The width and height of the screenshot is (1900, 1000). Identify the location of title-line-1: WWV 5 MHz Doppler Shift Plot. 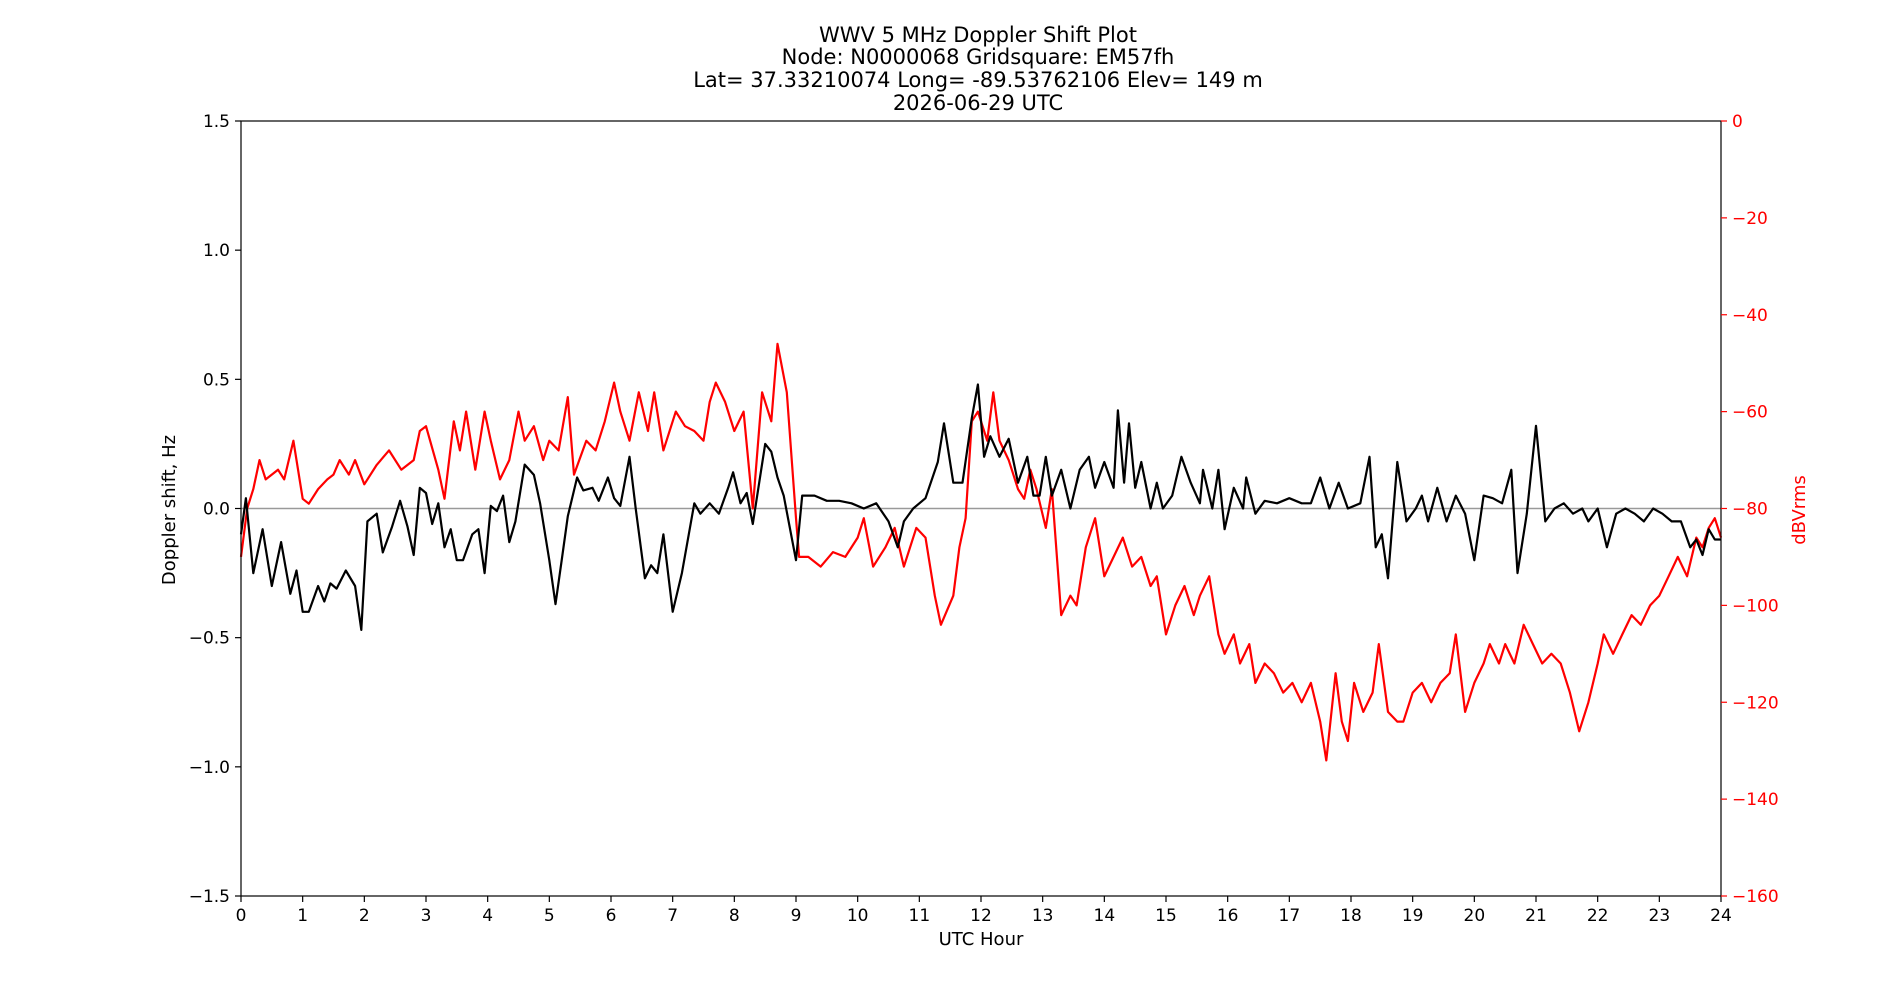
(978, 35).